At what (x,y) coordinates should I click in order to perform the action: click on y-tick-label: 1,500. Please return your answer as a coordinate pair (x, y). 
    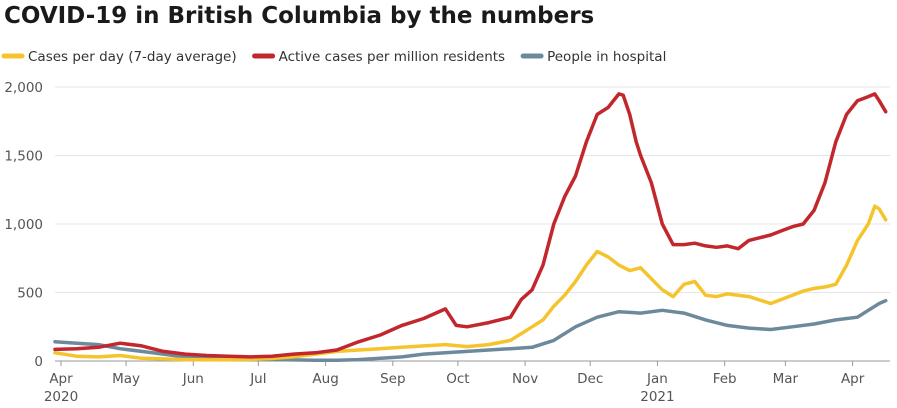
    Looking at the image, I should click on (23, 157).